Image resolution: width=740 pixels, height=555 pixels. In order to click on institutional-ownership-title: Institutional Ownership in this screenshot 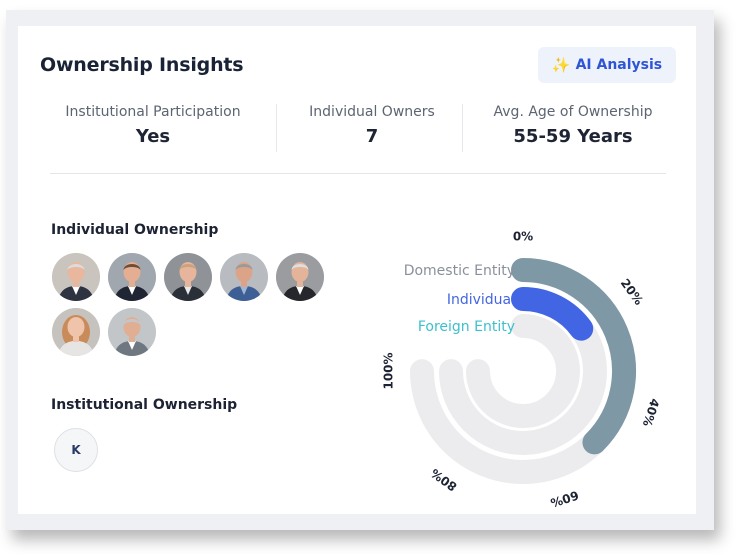, I will do `click(144, 405)`.